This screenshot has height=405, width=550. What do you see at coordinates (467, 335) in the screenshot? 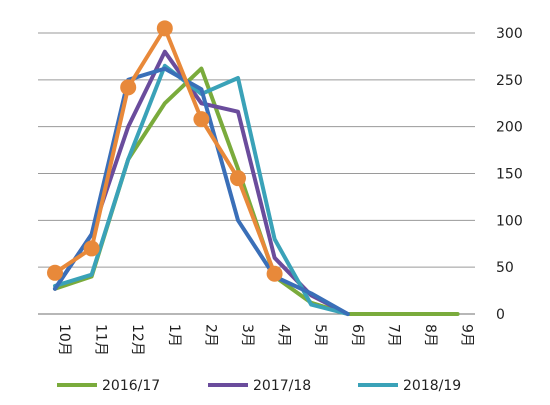
I see `x-tick-label: 9月` at bounding box center [467, 335].